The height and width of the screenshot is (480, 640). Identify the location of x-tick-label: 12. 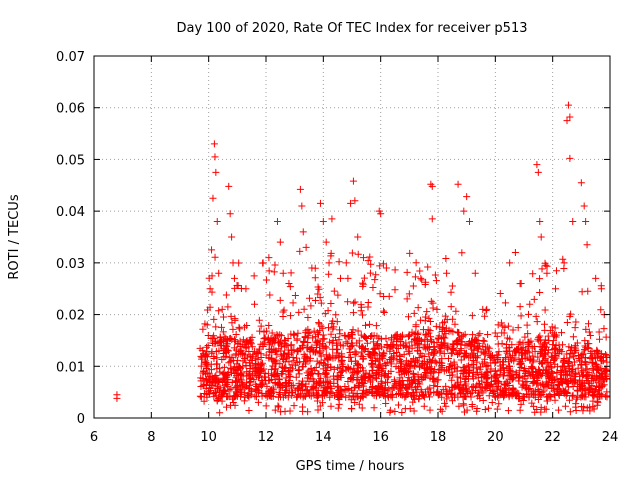
(266, 437).